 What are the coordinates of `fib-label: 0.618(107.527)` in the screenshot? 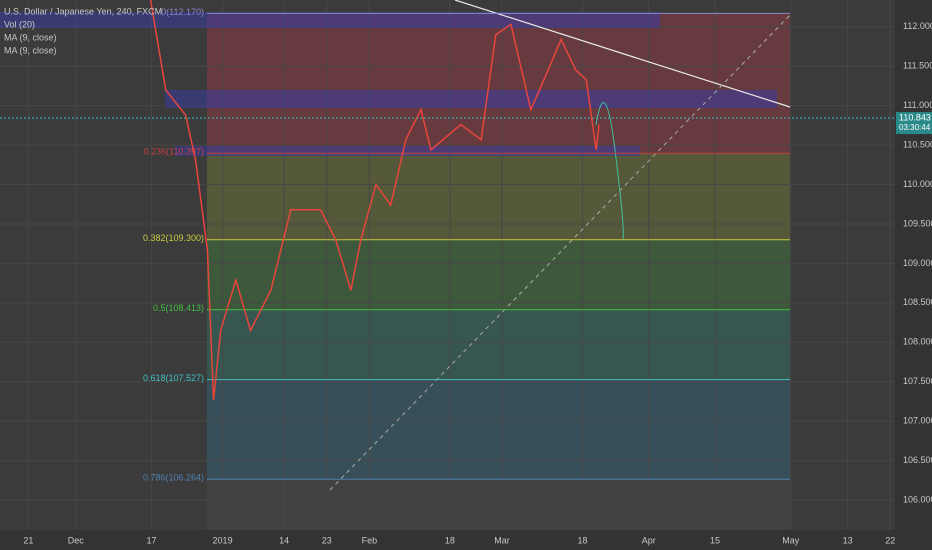 It's located at (173, 378).